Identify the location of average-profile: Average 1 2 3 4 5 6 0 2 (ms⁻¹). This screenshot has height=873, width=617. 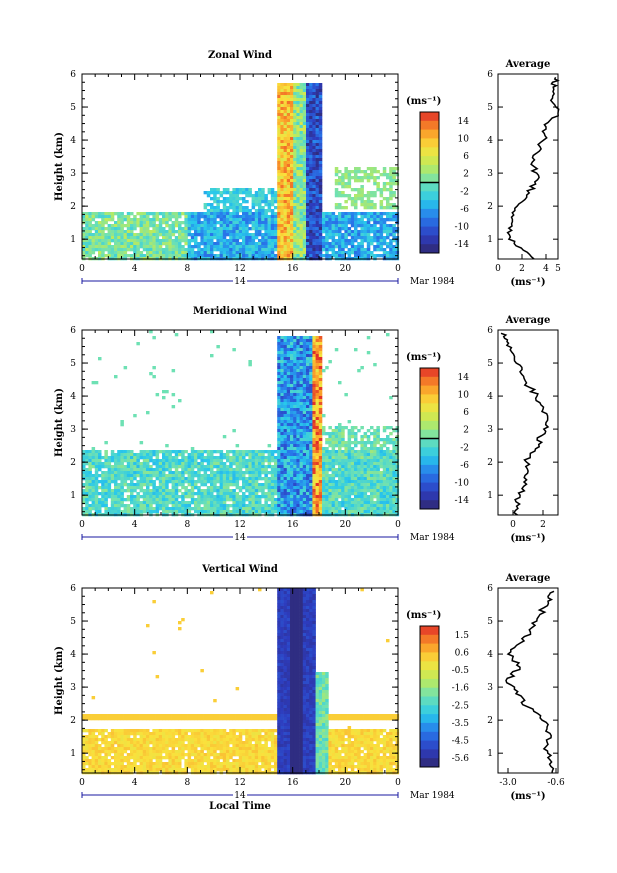
(523, 429).